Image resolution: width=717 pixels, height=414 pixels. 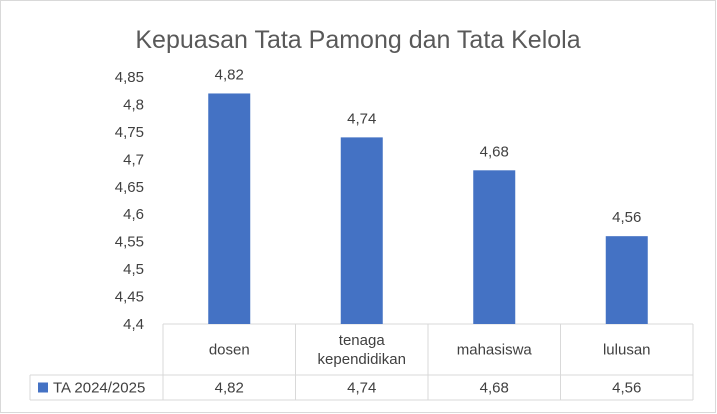 What do you see at coordinates (229, 74) in the screenshot?
I see `data-label: 4,82` at bounding box center [229, 74].